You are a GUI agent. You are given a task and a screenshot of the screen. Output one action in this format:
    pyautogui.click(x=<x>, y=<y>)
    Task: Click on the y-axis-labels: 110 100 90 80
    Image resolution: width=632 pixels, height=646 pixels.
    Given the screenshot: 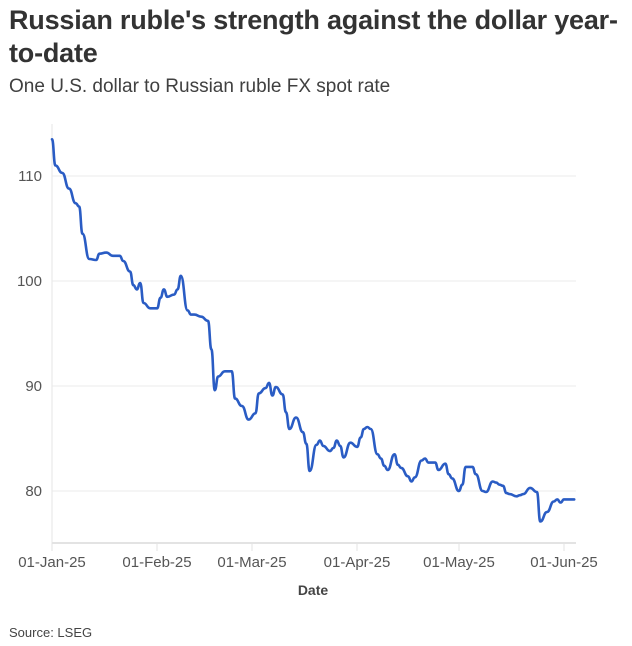 What is the action you would take?
    pyautogui.click(x=29, y=334)
    